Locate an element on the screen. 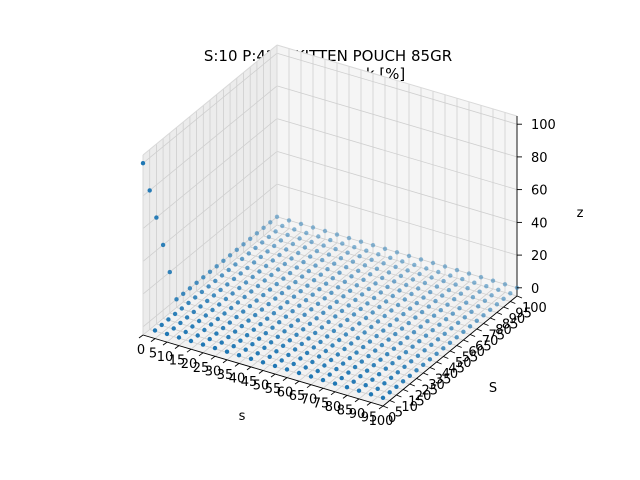  y-tick-label: 70 is located at coordinates (490, 341).